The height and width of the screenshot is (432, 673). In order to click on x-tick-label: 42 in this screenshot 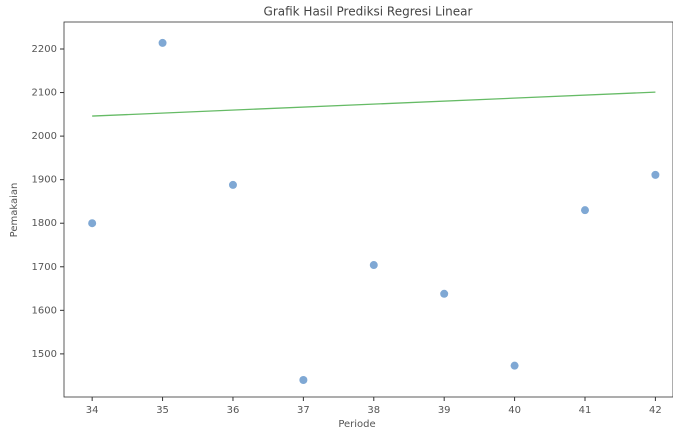, I will do `click(655, 410)`.